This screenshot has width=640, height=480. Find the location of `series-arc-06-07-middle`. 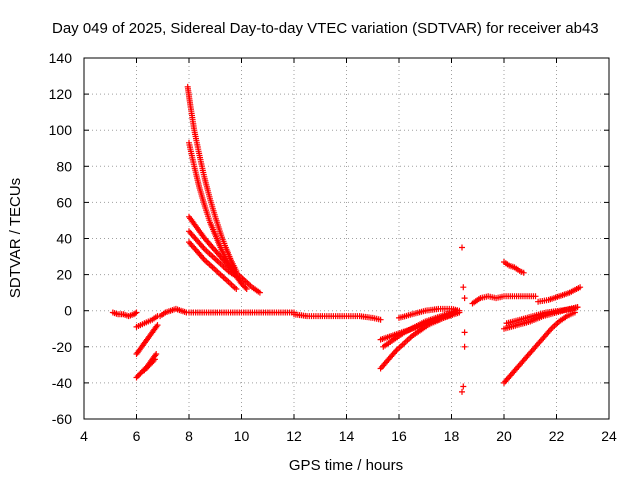

series-arc-06-07-middle is located at coordinates (147, 339).